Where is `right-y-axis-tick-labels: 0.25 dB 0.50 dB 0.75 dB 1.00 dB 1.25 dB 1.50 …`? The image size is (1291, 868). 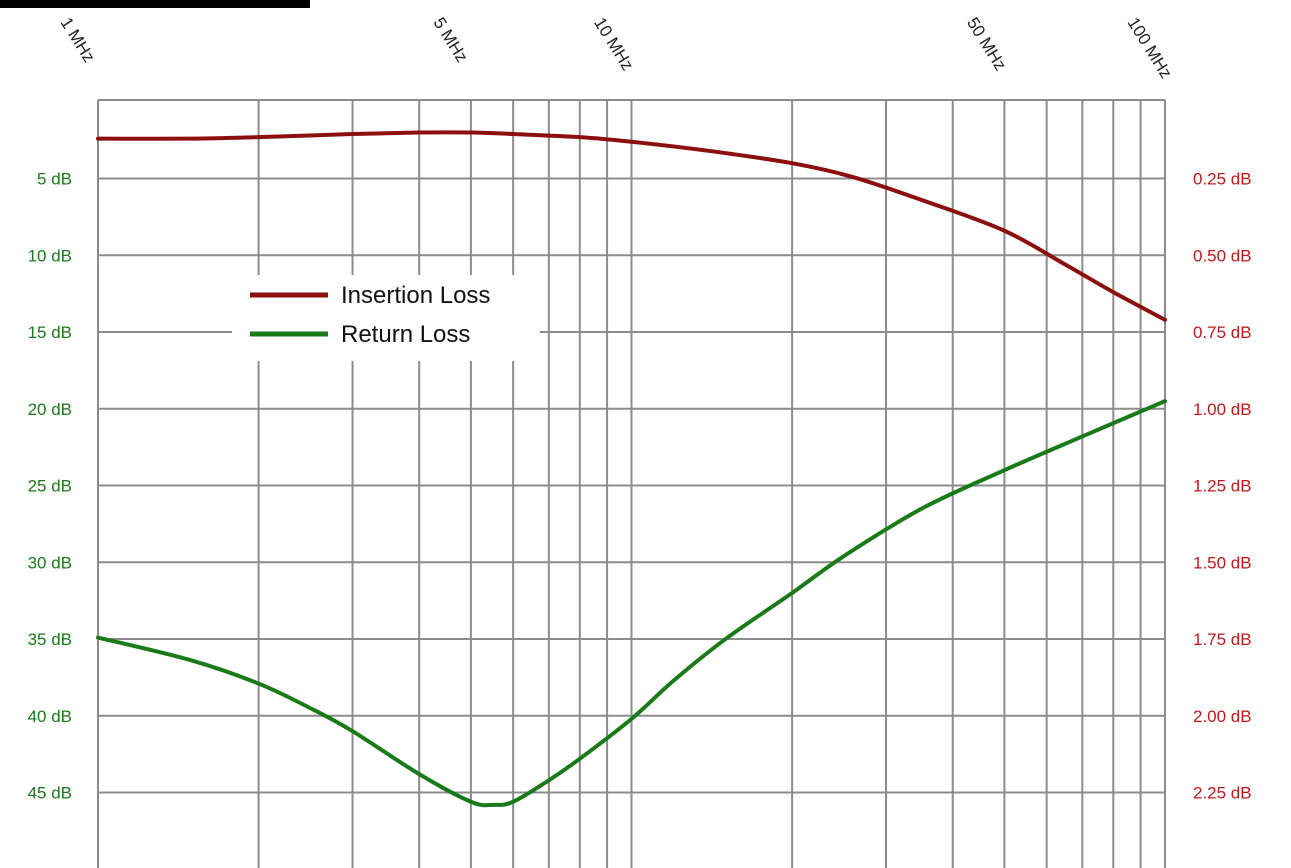 right-y-axis-tick-labels: 0.25 dB 0.50 dB 0.75 dB 1.00 dB 1.25 dB 1.50 … is located at coordinates (1222, 486).